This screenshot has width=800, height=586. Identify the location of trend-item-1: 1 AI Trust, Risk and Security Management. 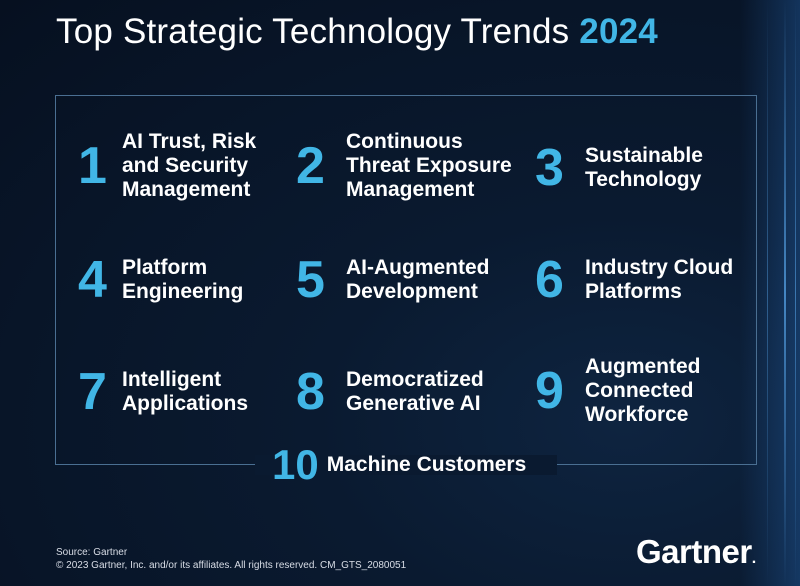
(167, 166).